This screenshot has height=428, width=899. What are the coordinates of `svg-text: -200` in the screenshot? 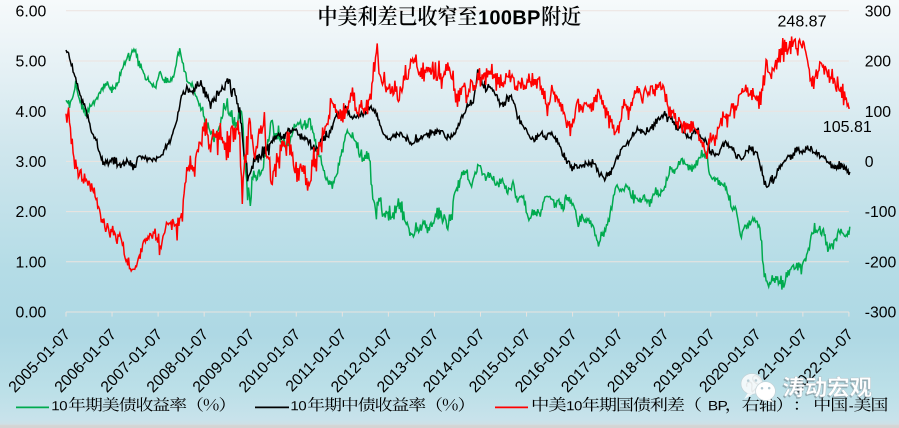 It's located at (881, 262).